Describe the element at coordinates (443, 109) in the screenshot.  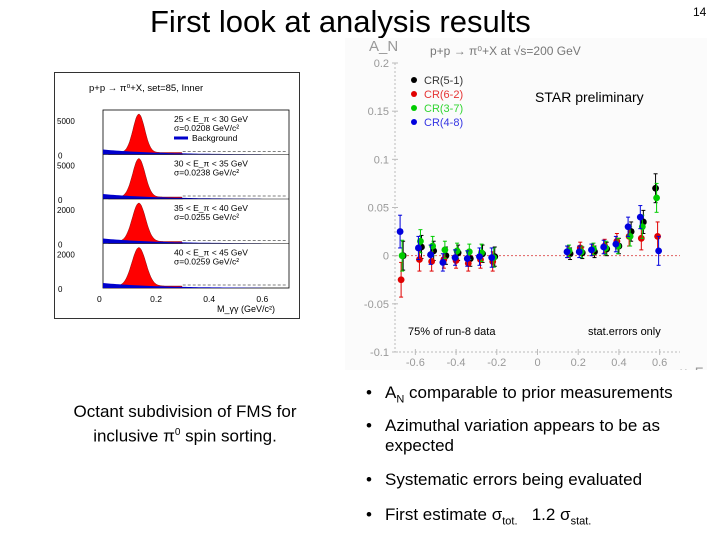
I see `legend-label: CR(3-7)` at that location.